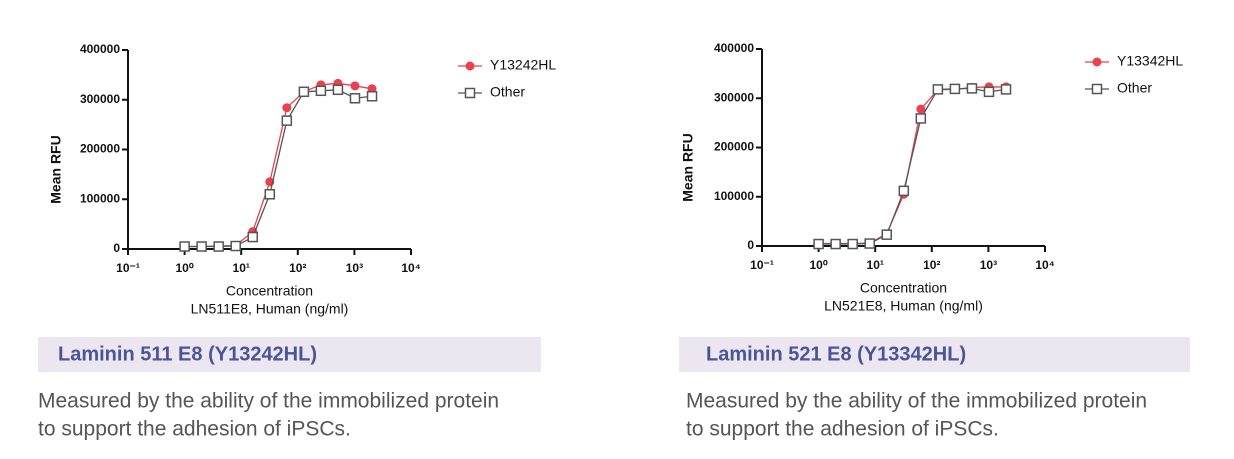  I want to click on x-axis-label: LN511E8, Human (ng/ml), so click(270, 309).